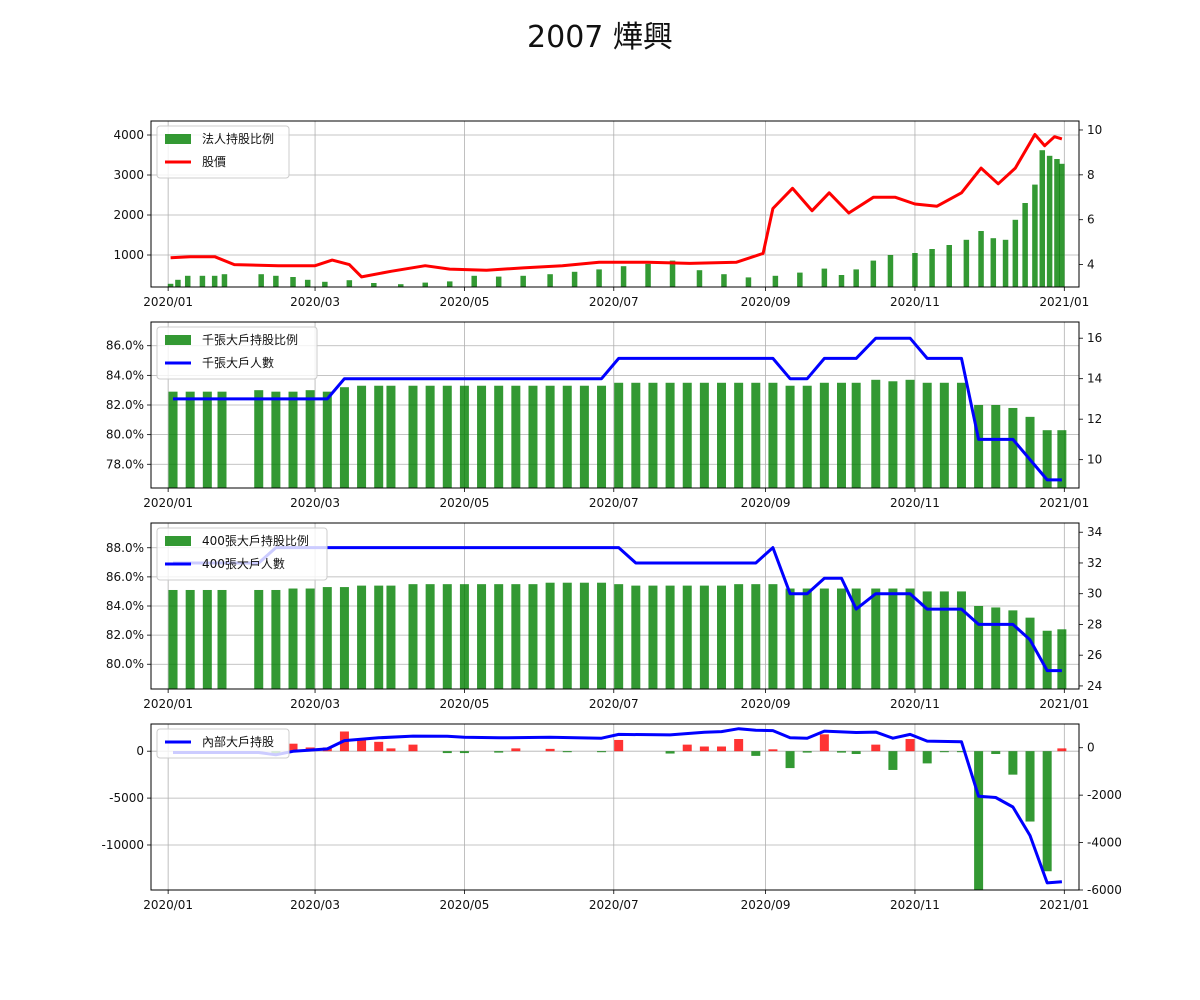 The height and width of the screenshot is (1000, 1200). Describe the element at coordinates (1064, 704) in the screenshot. I see `x-tick-label: 2021/01` at that location.